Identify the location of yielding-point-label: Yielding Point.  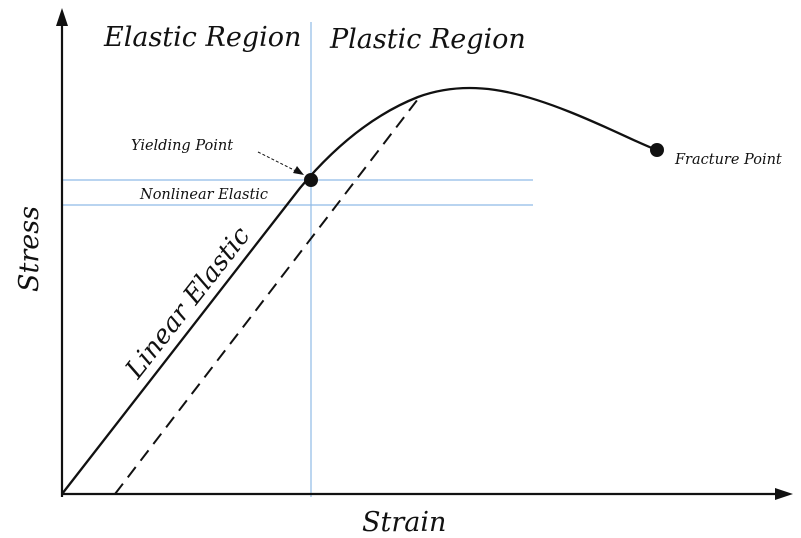
(182, 146).